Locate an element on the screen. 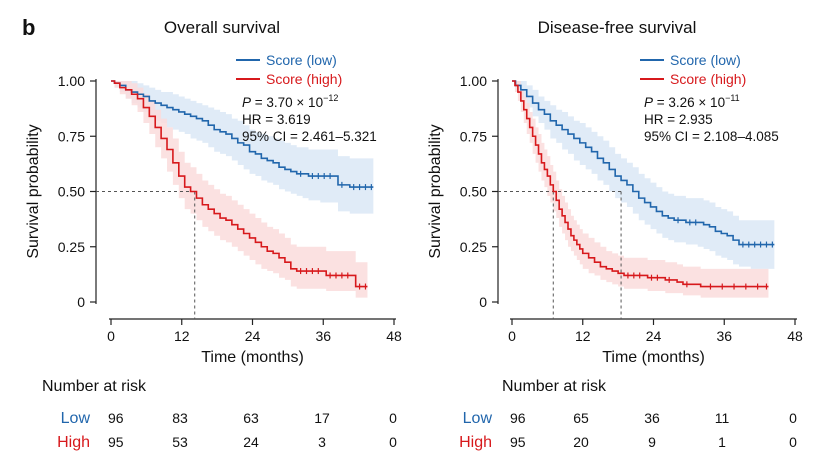 The image size is (820, 460). stats-annotation: 95% CI = 2.461–5.321 is located at coordinates (309, 136).